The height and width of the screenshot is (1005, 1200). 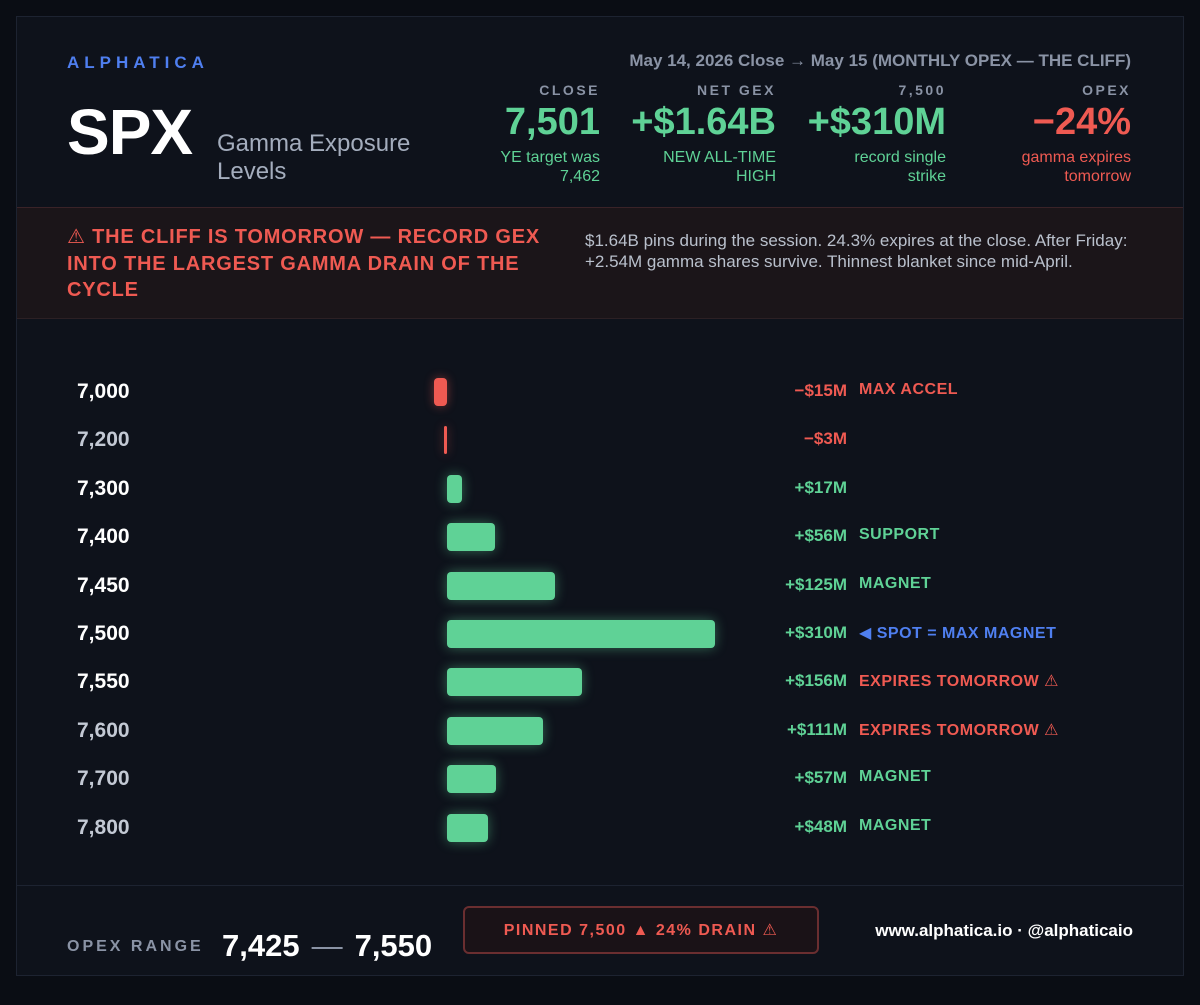 I want to click on gex-value-label: +$310M, so click(x=816, y=632).